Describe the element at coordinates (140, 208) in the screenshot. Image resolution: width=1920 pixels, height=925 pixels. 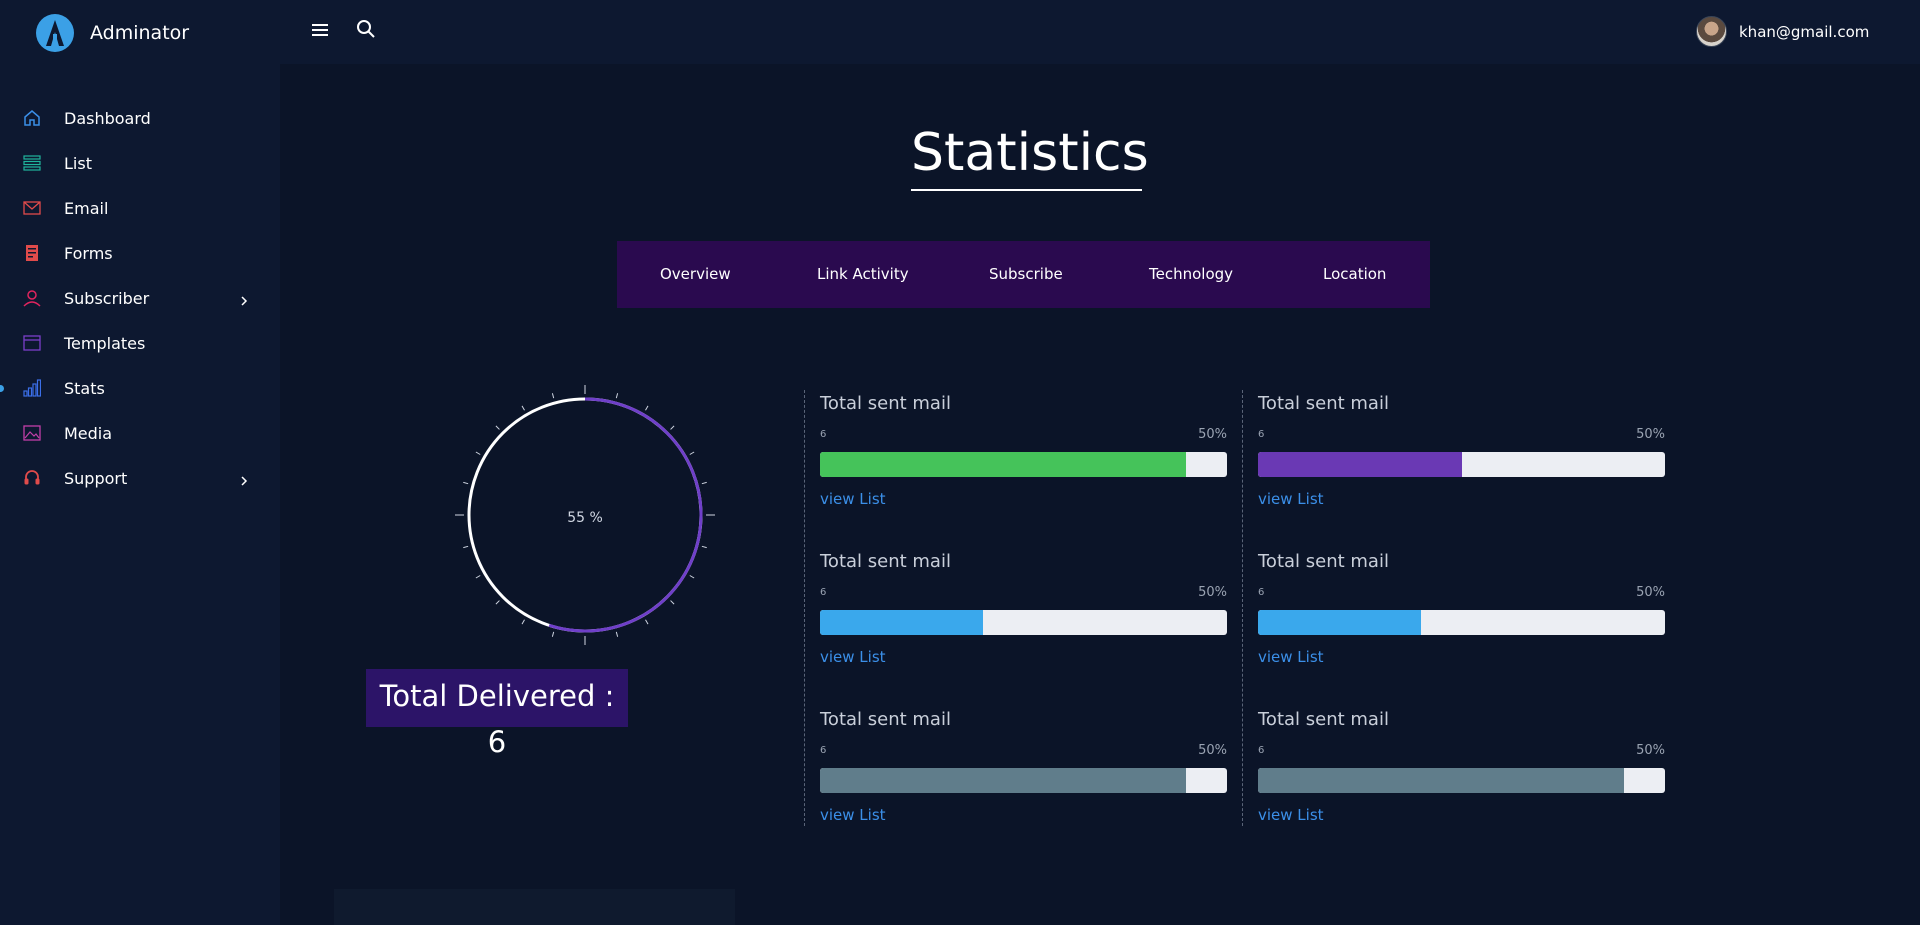
I see `sidebar-item-email: Email` at that location.